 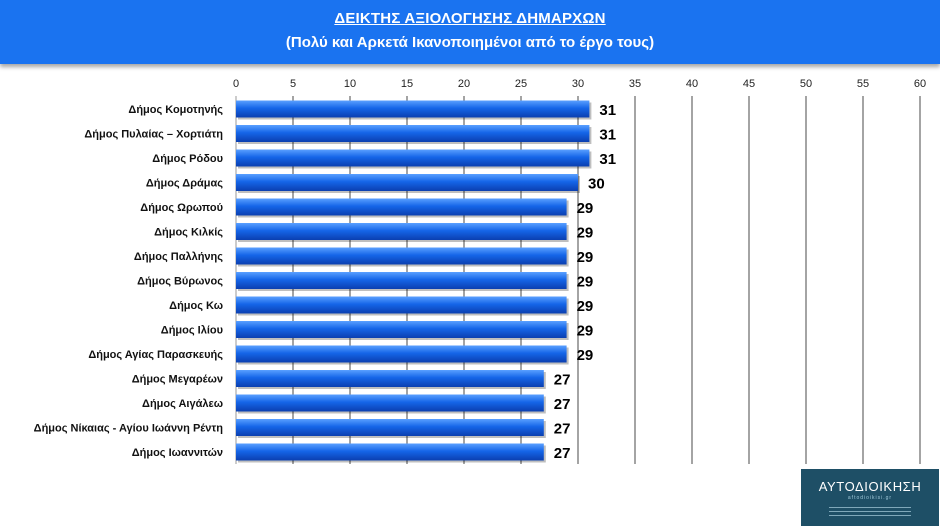 What do you see at coordinates (692, 84) in the screenshot?
I see `x-tick-label: 40` at bounding box center [692, 84].